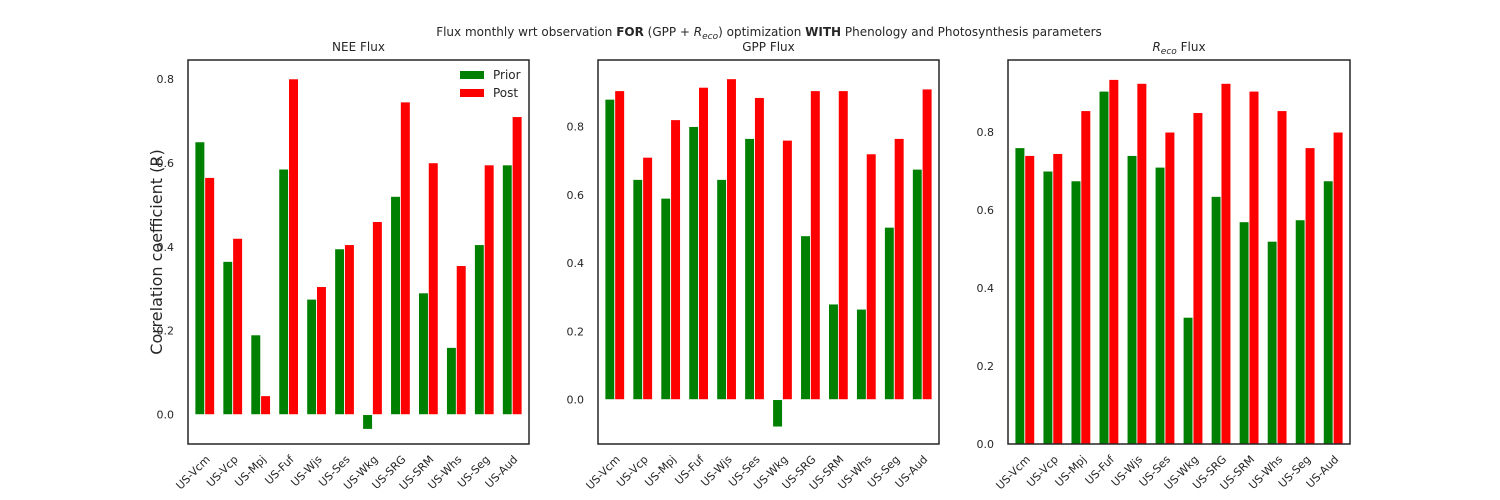 Image resolution: width=1500 pixels, height=500 pixels. Describe the element at coordinates (358, 47) in the screenshot. I see `subplot-title: NEE Flux` at that location.